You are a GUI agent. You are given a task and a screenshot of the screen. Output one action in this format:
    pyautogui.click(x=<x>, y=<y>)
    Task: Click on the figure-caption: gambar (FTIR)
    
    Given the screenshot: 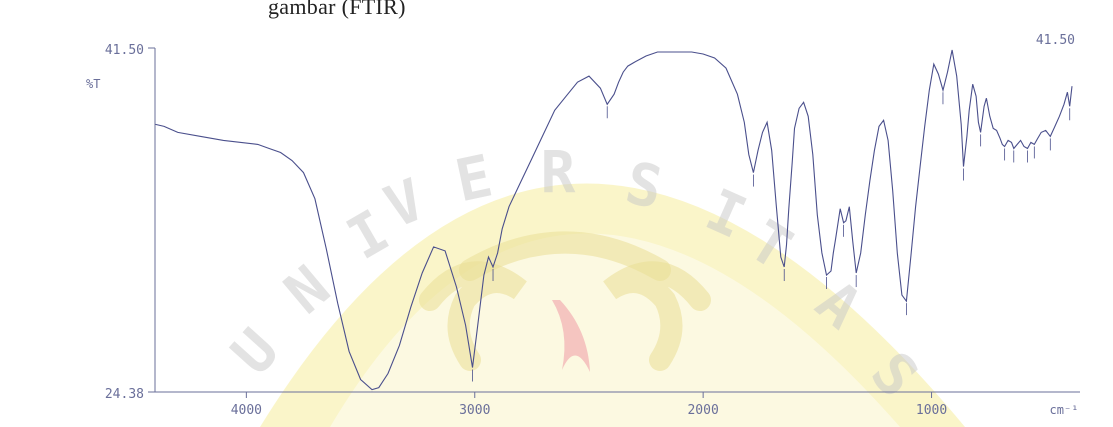 What is the action you would take?
    pyautogui.click(x=337, y=9)
    